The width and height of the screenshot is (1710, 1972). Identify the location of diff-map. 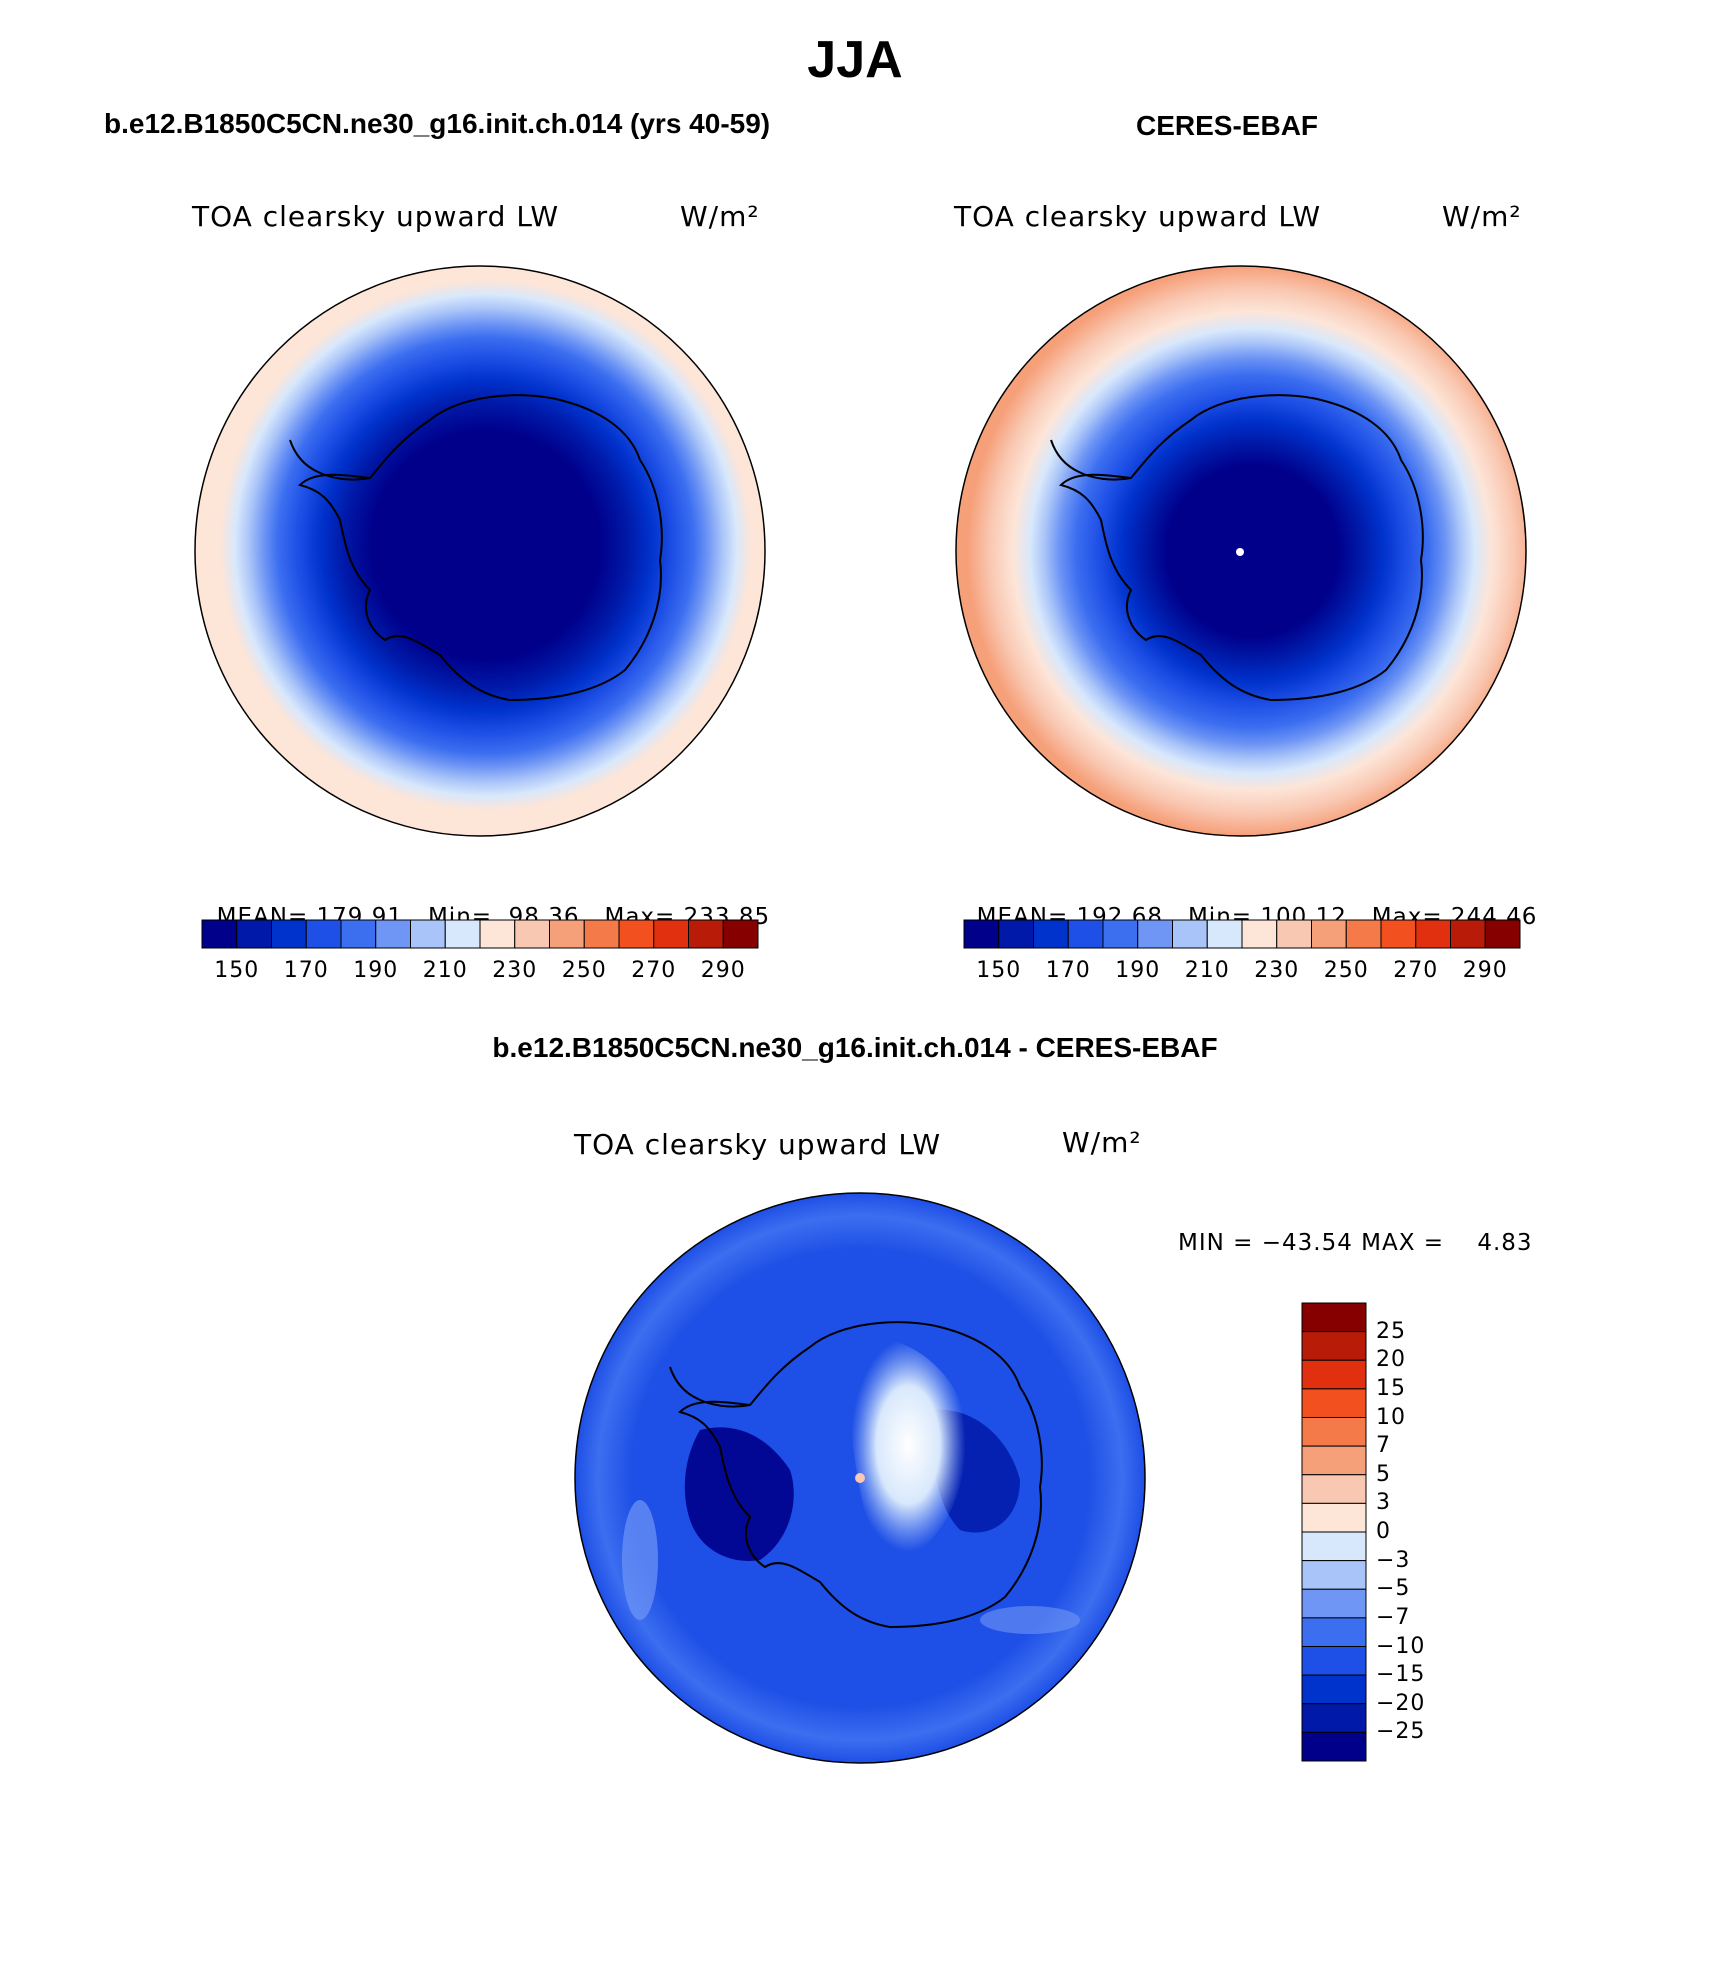
(860, 1478).